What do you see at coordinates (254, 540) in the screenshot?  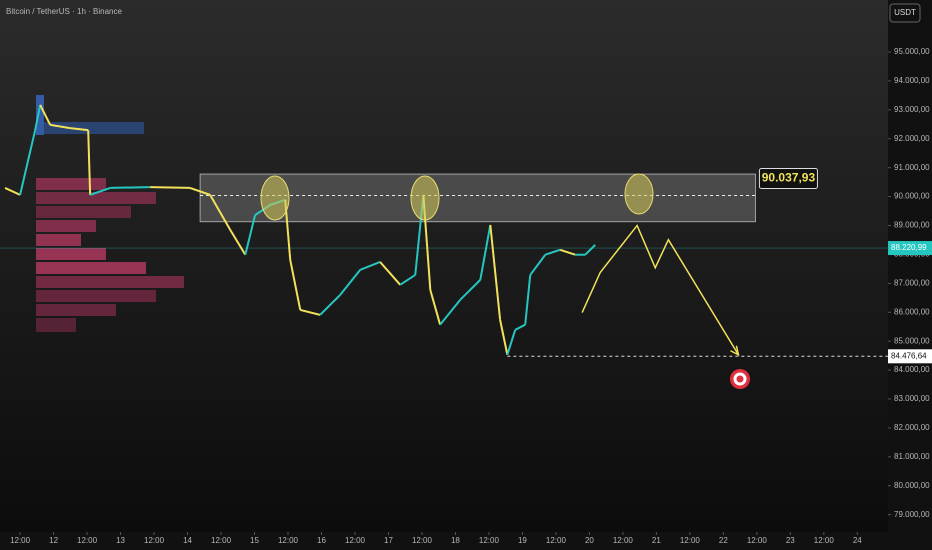 I see `x-tick-label: 15` at bounding box center [254, 540].